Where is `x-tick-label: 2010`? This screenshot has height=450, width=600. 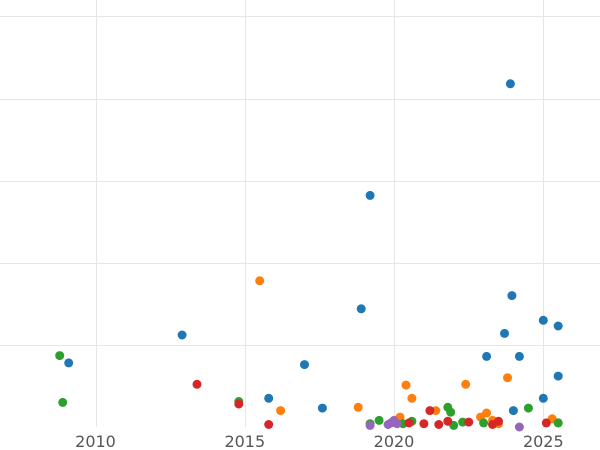
x-tick-label: 2010 is located at coordinates (95, 441).